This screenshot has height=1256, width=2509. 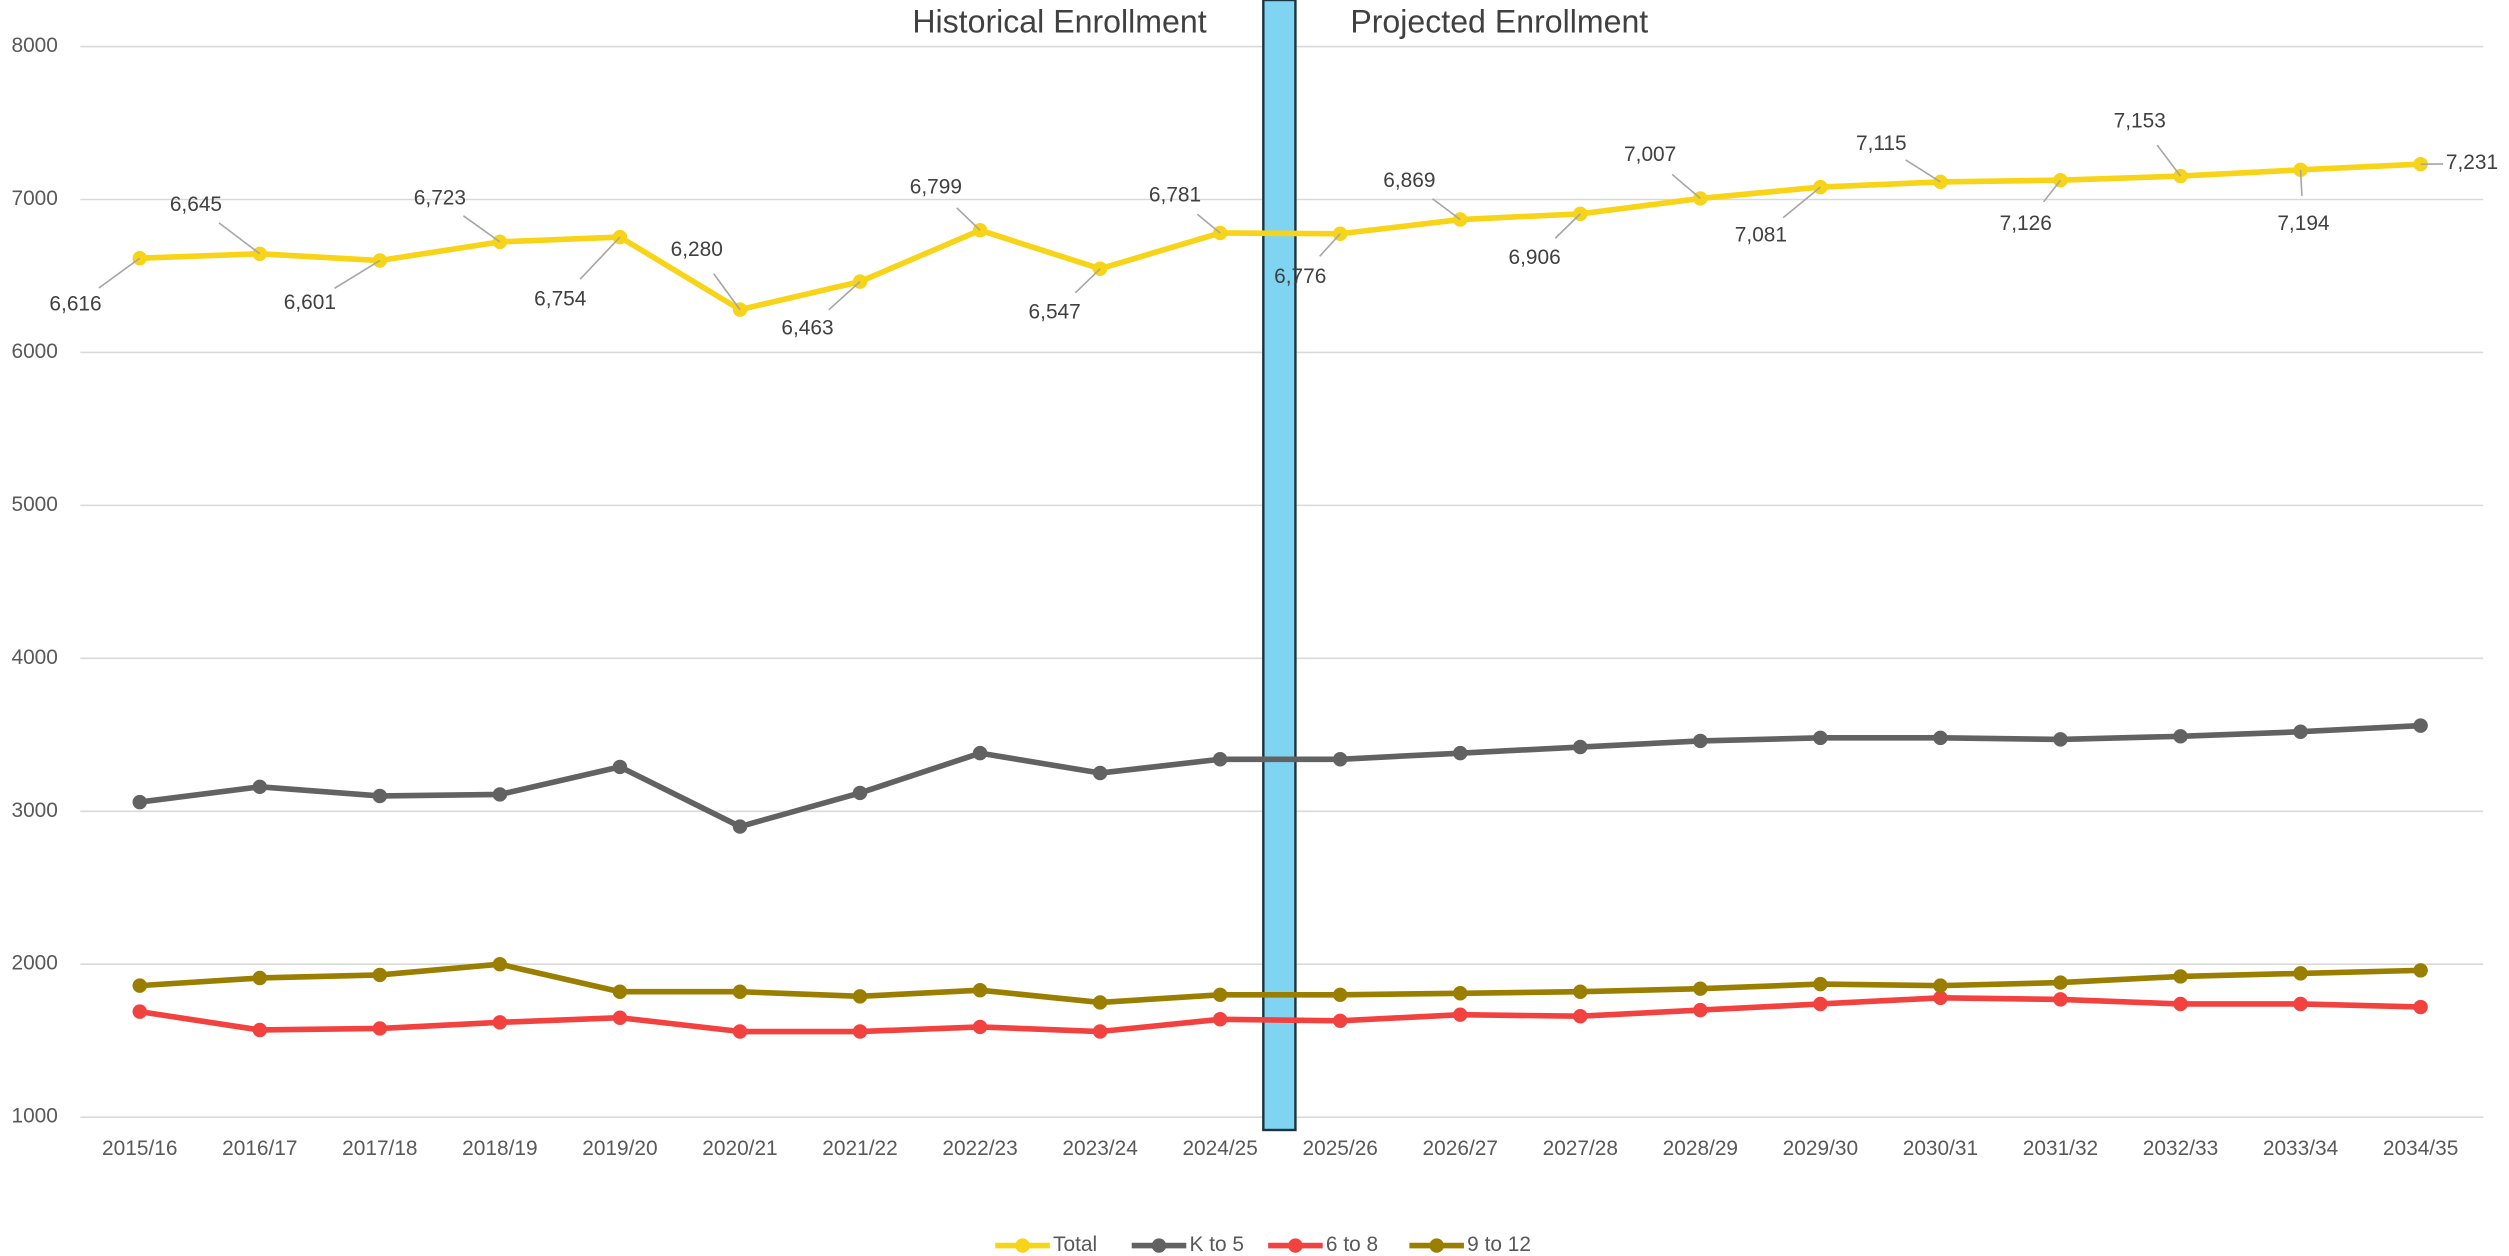 I want to click on data-label: 6,463, so click(x=807, y=328).